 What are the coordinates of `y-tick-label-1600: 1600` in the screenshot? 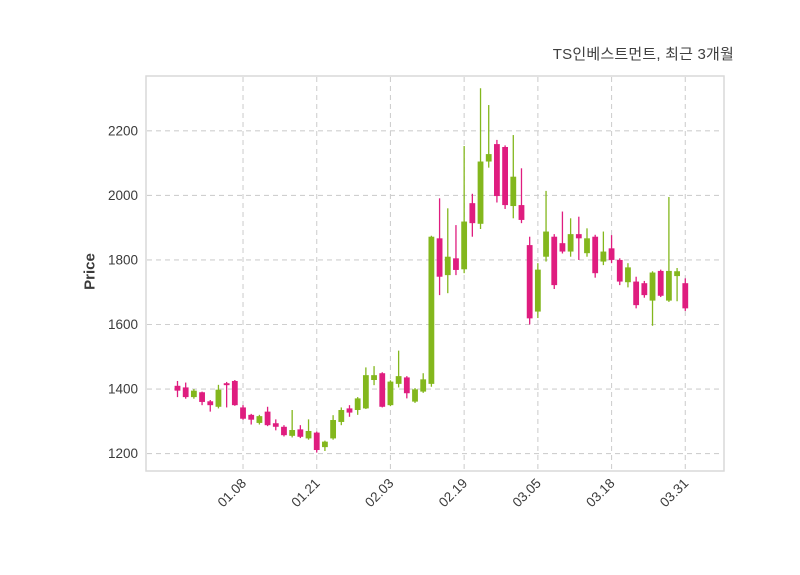 It's located at (123, 324).